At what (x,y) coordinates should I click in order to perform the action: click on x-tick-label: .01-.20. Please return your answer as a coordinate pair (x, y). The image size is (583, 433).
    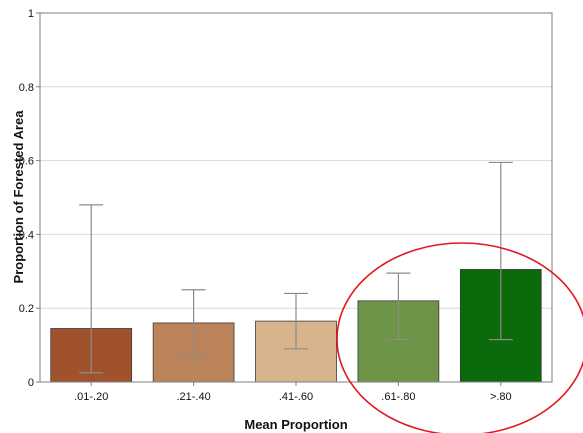
    Looking at the image, I should click on (91, 397).